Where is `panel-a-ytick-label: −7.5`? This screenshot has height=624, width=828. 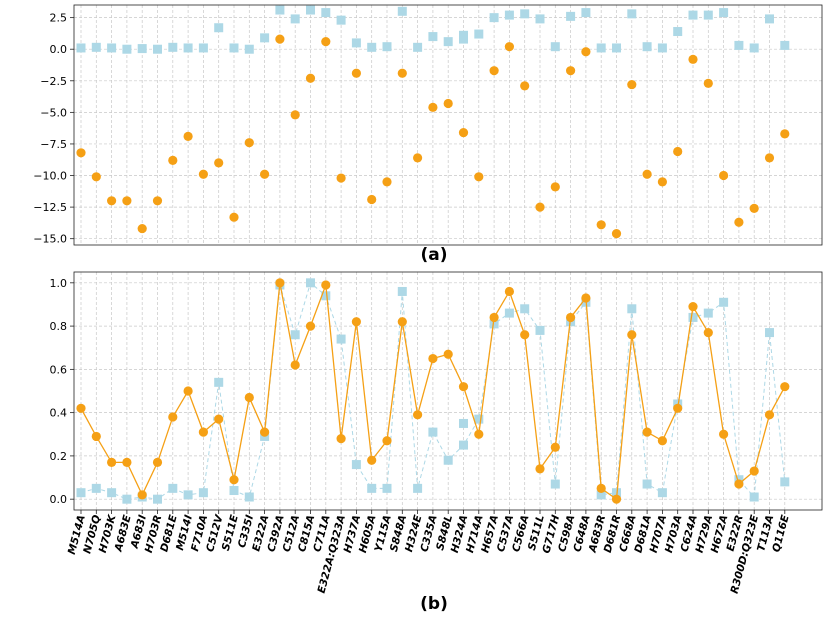 panel-a-ytick-label: −7.5 is located at coordinates (53, 144).